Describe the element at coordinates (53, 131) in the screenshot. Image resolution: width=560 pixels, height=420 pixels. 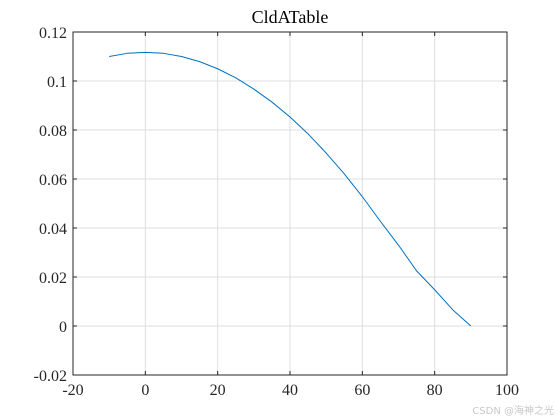
I see `y-tick-label: 0.08` at that location.